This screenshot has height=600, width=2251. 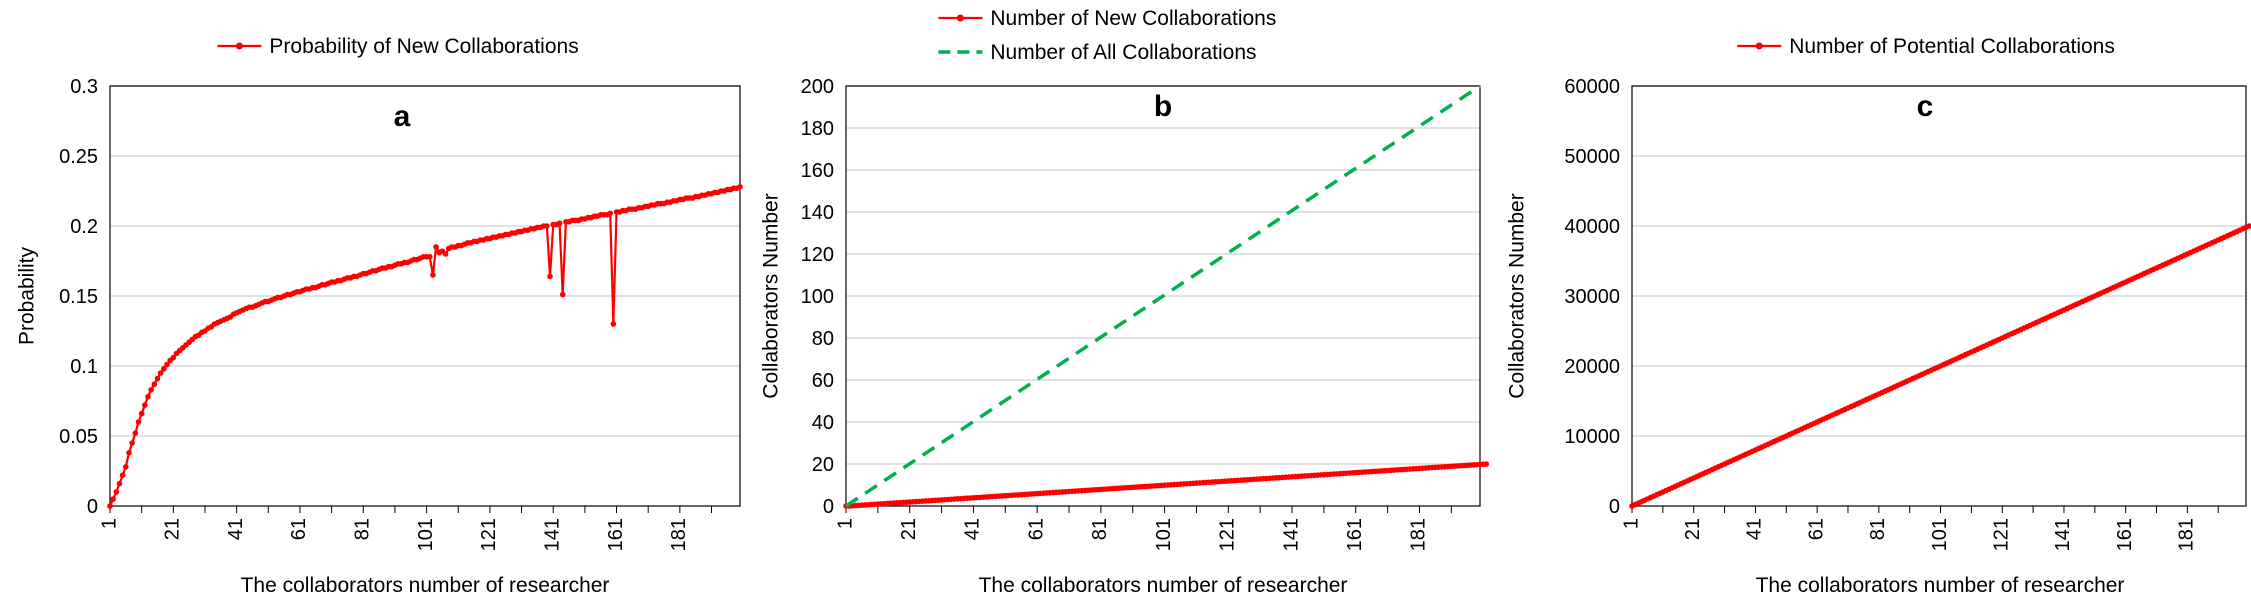 I want to click on y-tick-label: 0.2, so click(x=84, y=227).